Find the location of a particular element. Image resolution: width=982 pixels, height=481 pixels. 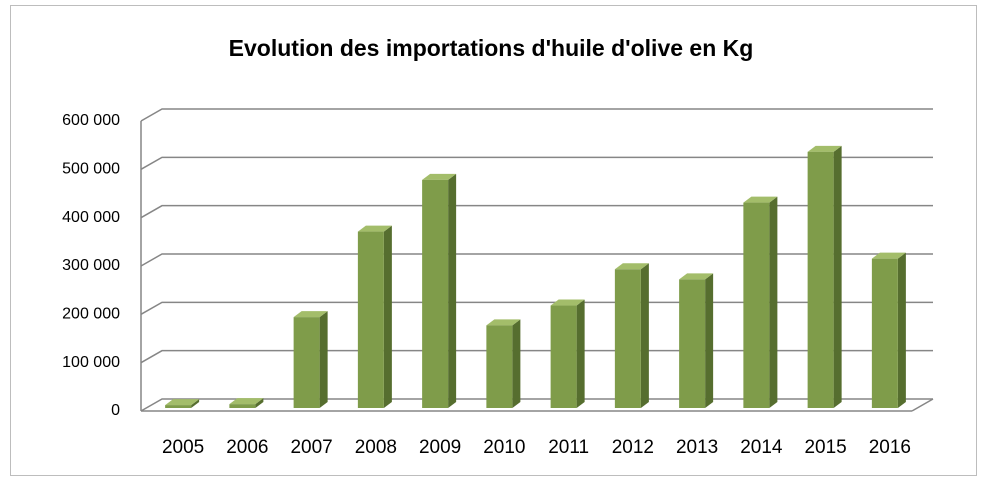

x-tick-label: 2011 is located at coordinates (568, 447).